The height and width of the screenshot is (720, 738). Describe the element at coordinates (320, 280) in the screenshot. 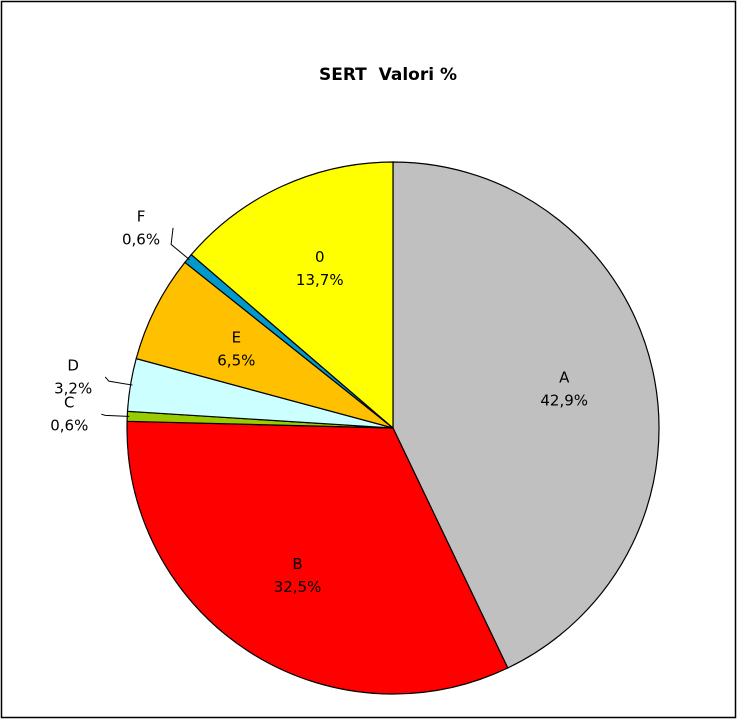

I see `slice-value-label: 13,7%` at that location.